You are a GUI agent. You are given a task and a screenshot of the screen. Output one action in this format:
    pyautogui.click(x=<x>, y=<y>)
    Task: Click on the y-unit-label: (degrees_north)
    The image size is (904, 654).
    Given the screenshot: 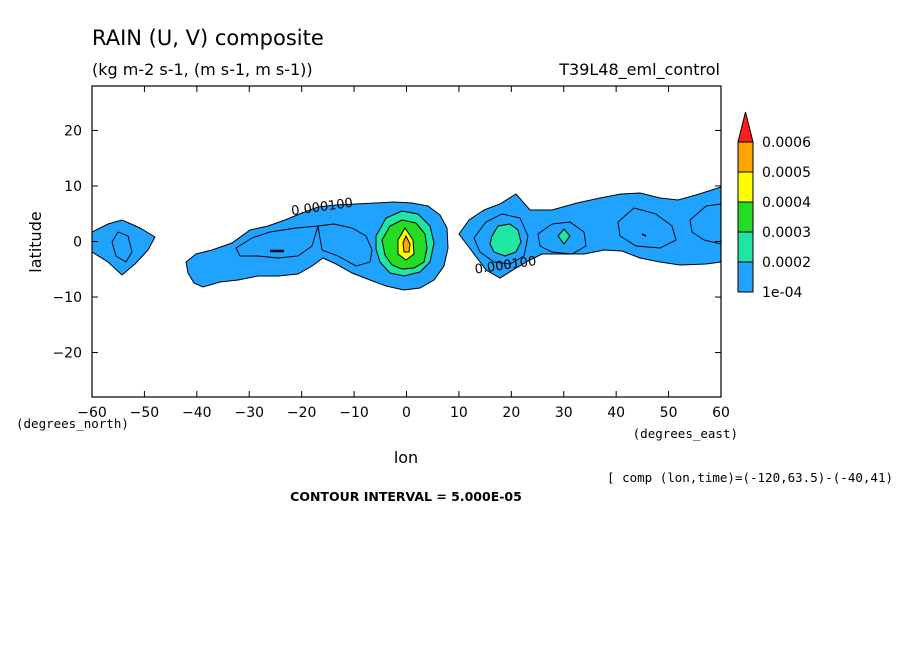 What is the action you would take?
    pyautogui.click(x=72, y=423)
    